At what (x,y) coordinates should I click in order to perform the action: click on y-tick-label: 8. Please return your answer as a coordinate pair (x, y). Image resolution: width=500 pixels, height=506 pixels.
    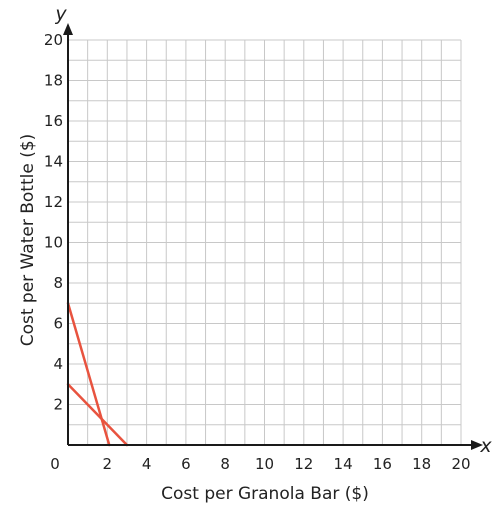
    Looking at the image, I should click on (58, 283).